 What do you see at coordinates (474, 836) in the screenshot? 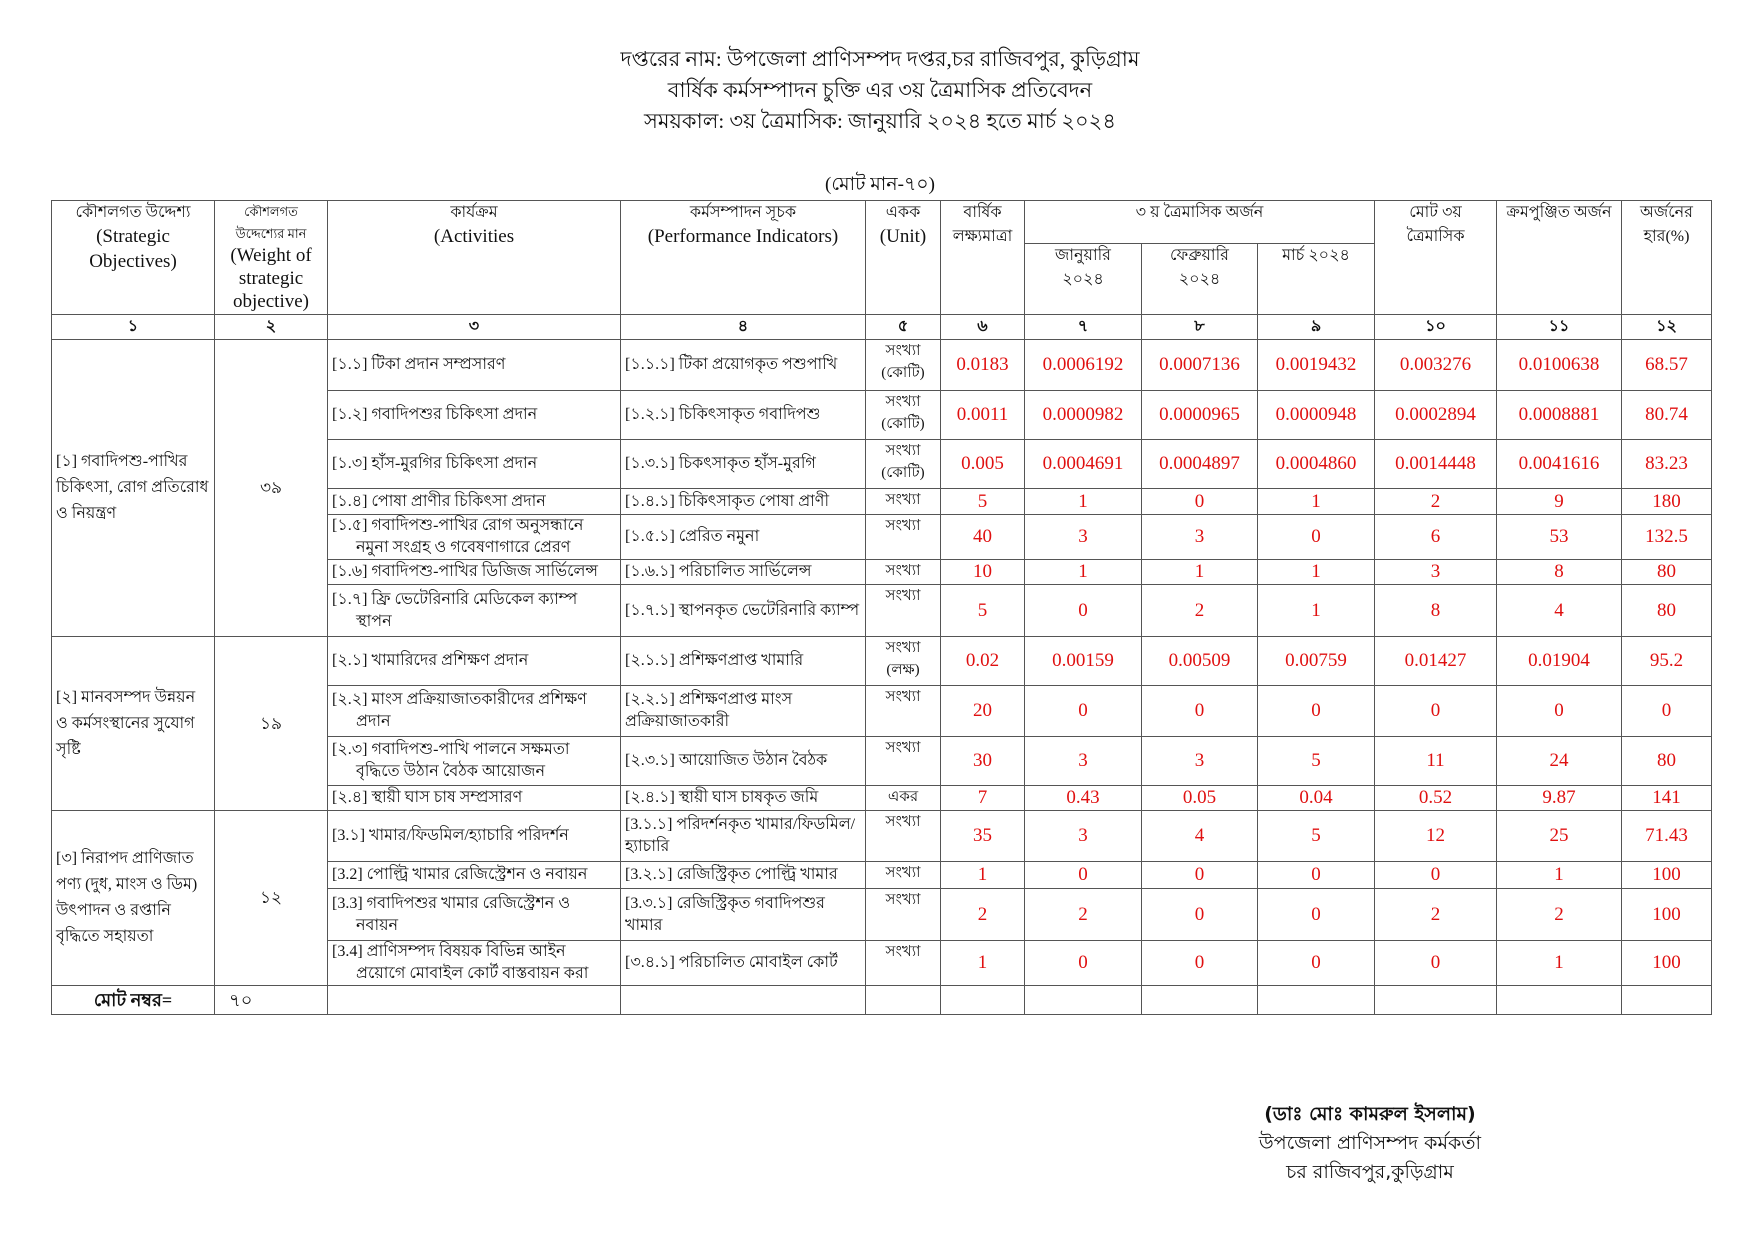
I see `activity: [3.১] খামার/ফিডমিল/হ্যাচারি পরিদর্শন` at bounding box center [474, 836].